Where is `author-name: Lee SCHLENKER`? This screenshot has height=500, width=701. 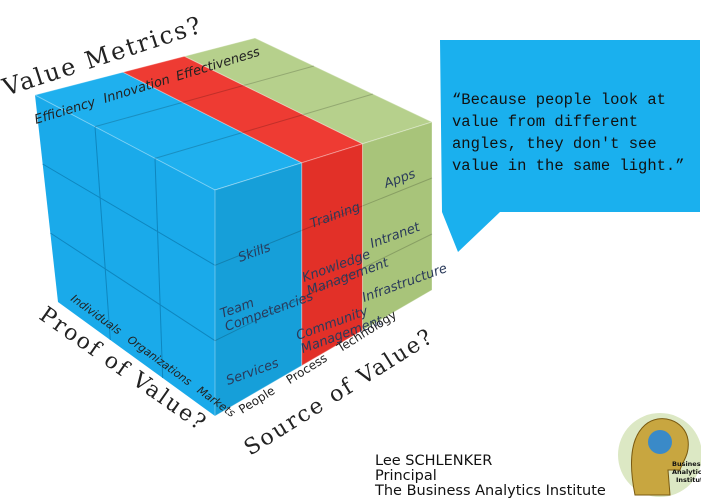 author-name: Lee SCHLENKER is located at coordinates (433, 461).